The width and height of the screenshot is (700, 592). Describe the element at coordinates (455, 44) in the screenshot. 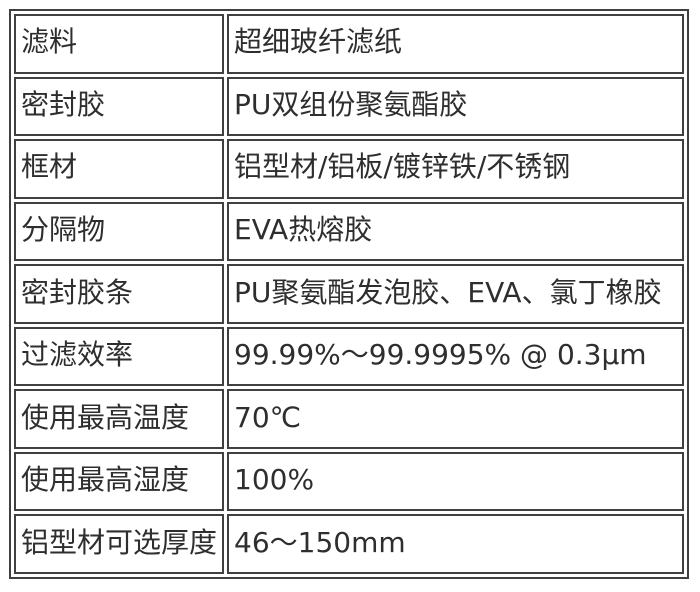

I see `spec-value-filter-media: 超细玻纤滤纸` at that location.